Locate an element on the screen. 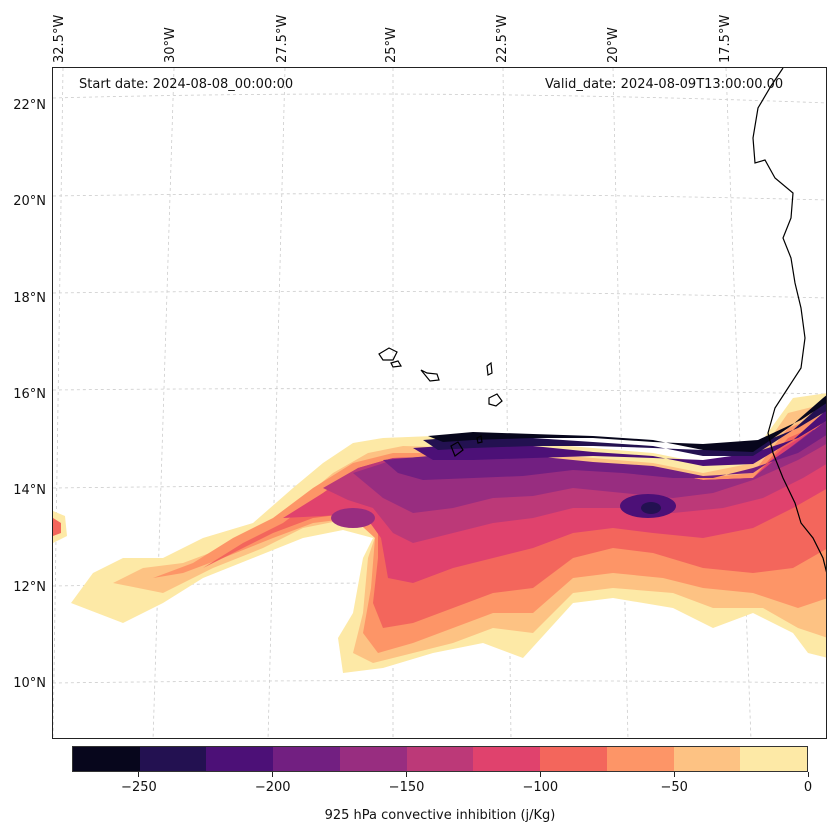 This screenshot has height=836, width=837. colorbar-title: 925 hPa convective inhibition (j/Kg) is located at coordinates (440, 815).